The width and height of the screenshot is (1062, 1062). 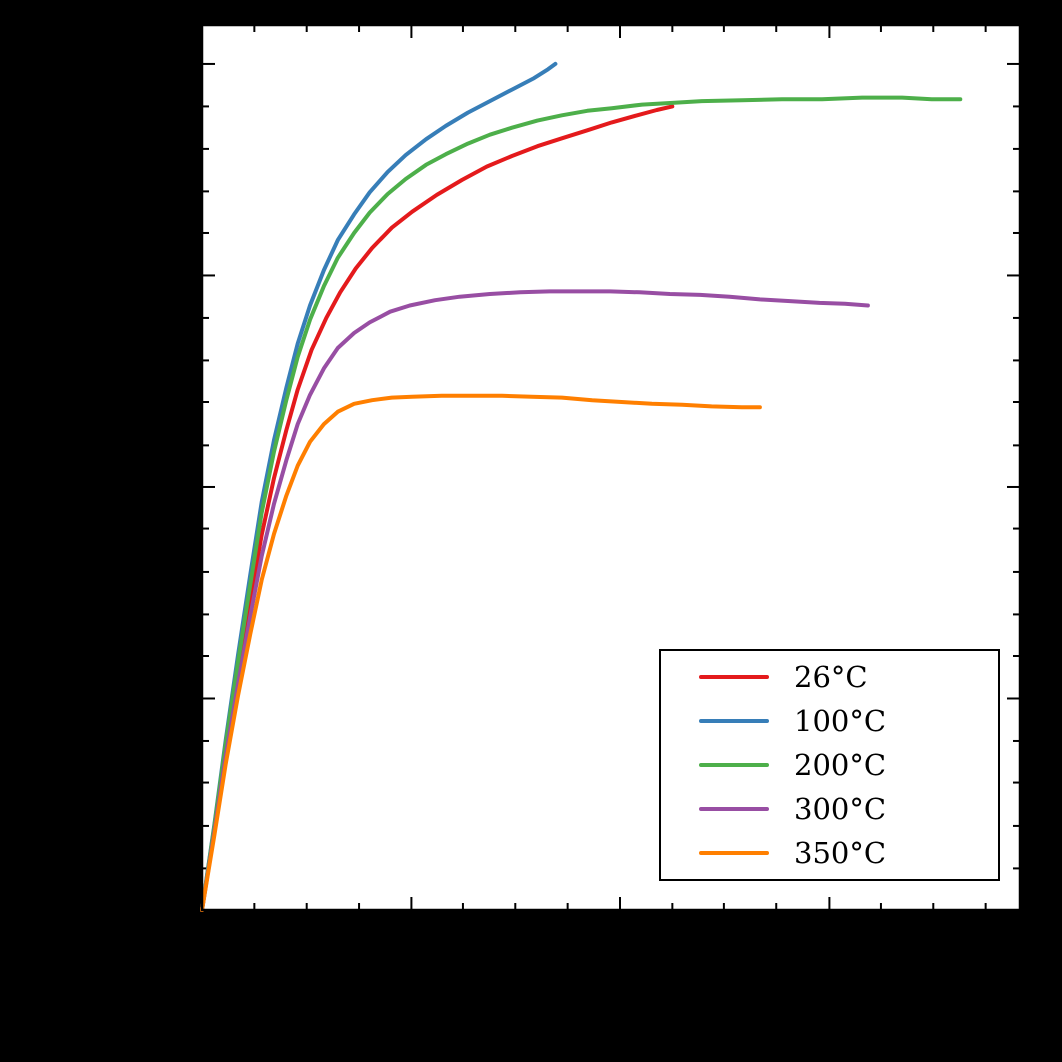 I want to click on legend-item: 300°C, so click(x=829, y=809).